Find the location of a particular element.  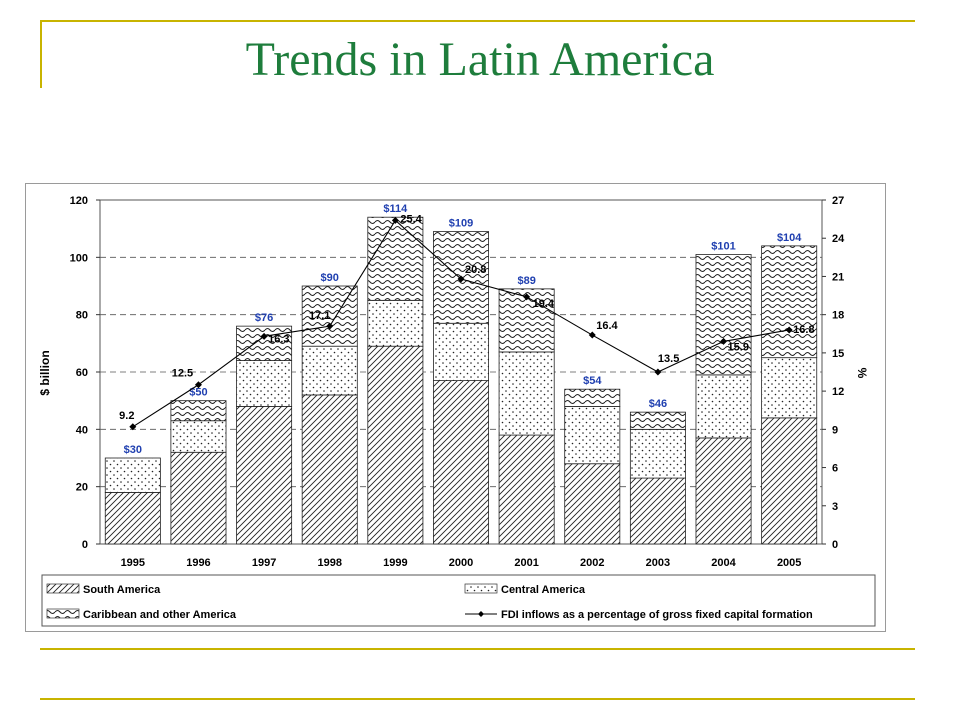

legend-marker-fdi is located at coordinates (481, 614).